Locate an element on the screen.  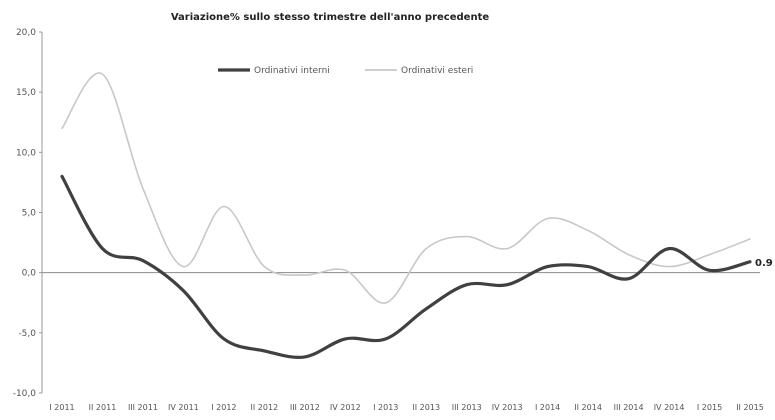
x-tick-label: III 2014 is located at coordinates (629, 407).